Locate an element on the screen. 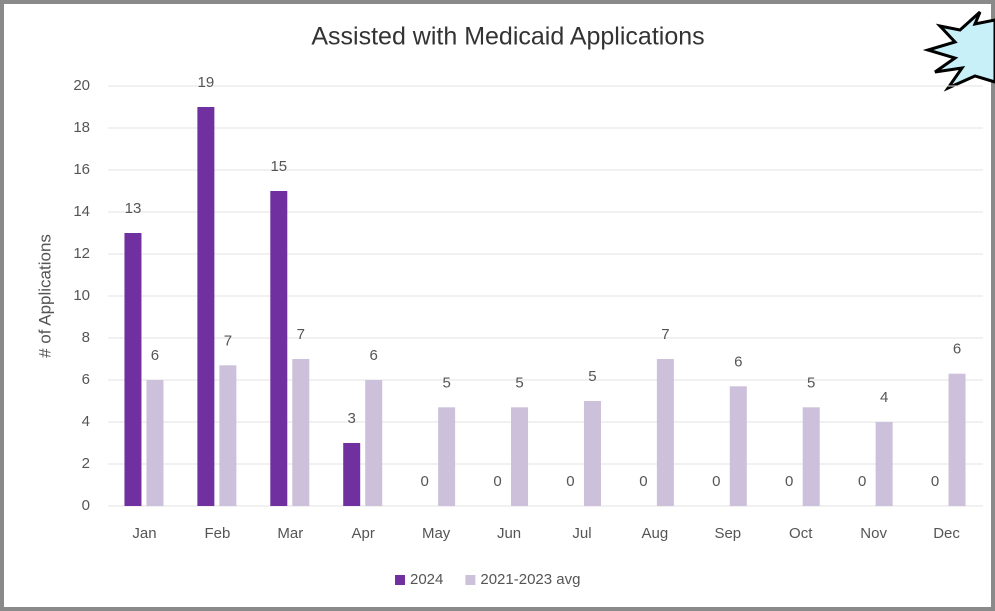  y-tick-label: 4 is located at coordinates (86, 421).